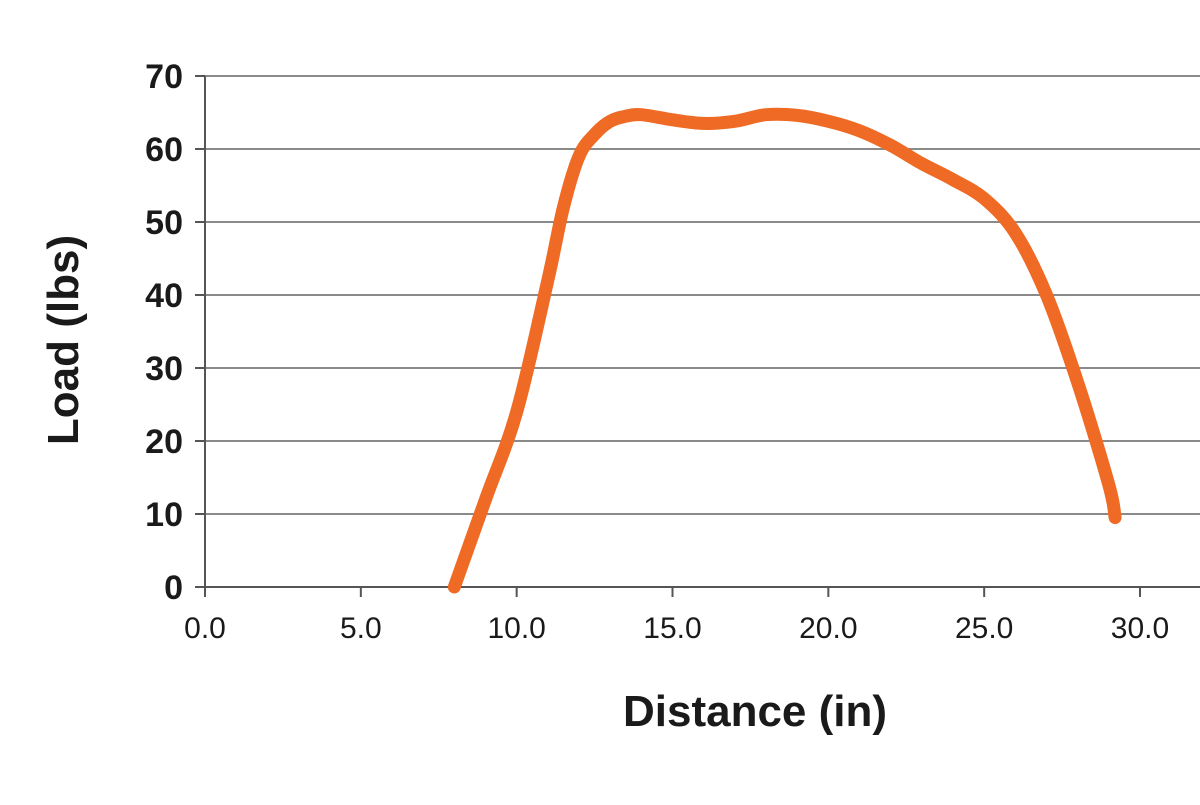 The height and width of the screenshot is (805, 1200). Describe the element at coordinates (164, 442) in the screenshot. I see `y-tick-label: 20` at that location.